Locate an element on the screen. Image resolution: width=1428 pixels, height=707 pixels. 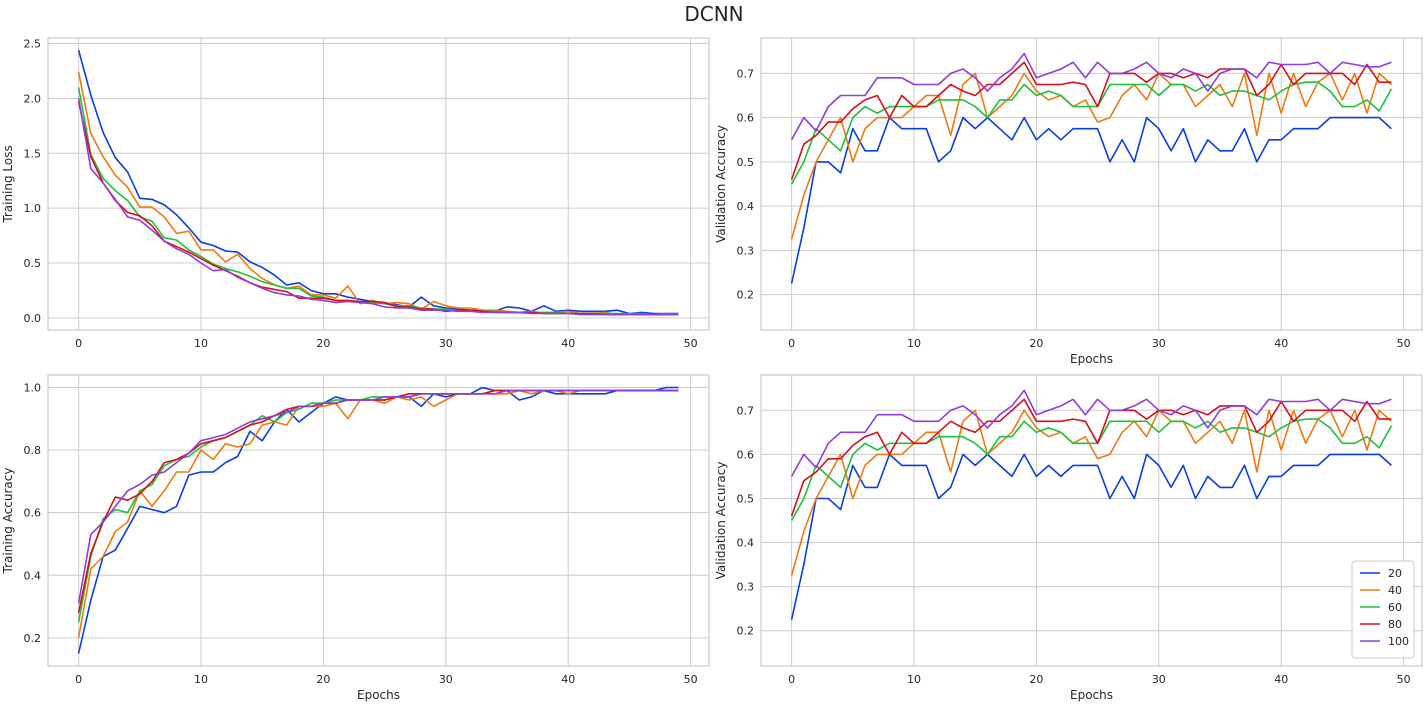
legend-label: 40 is located at coordinates (1395, 590).